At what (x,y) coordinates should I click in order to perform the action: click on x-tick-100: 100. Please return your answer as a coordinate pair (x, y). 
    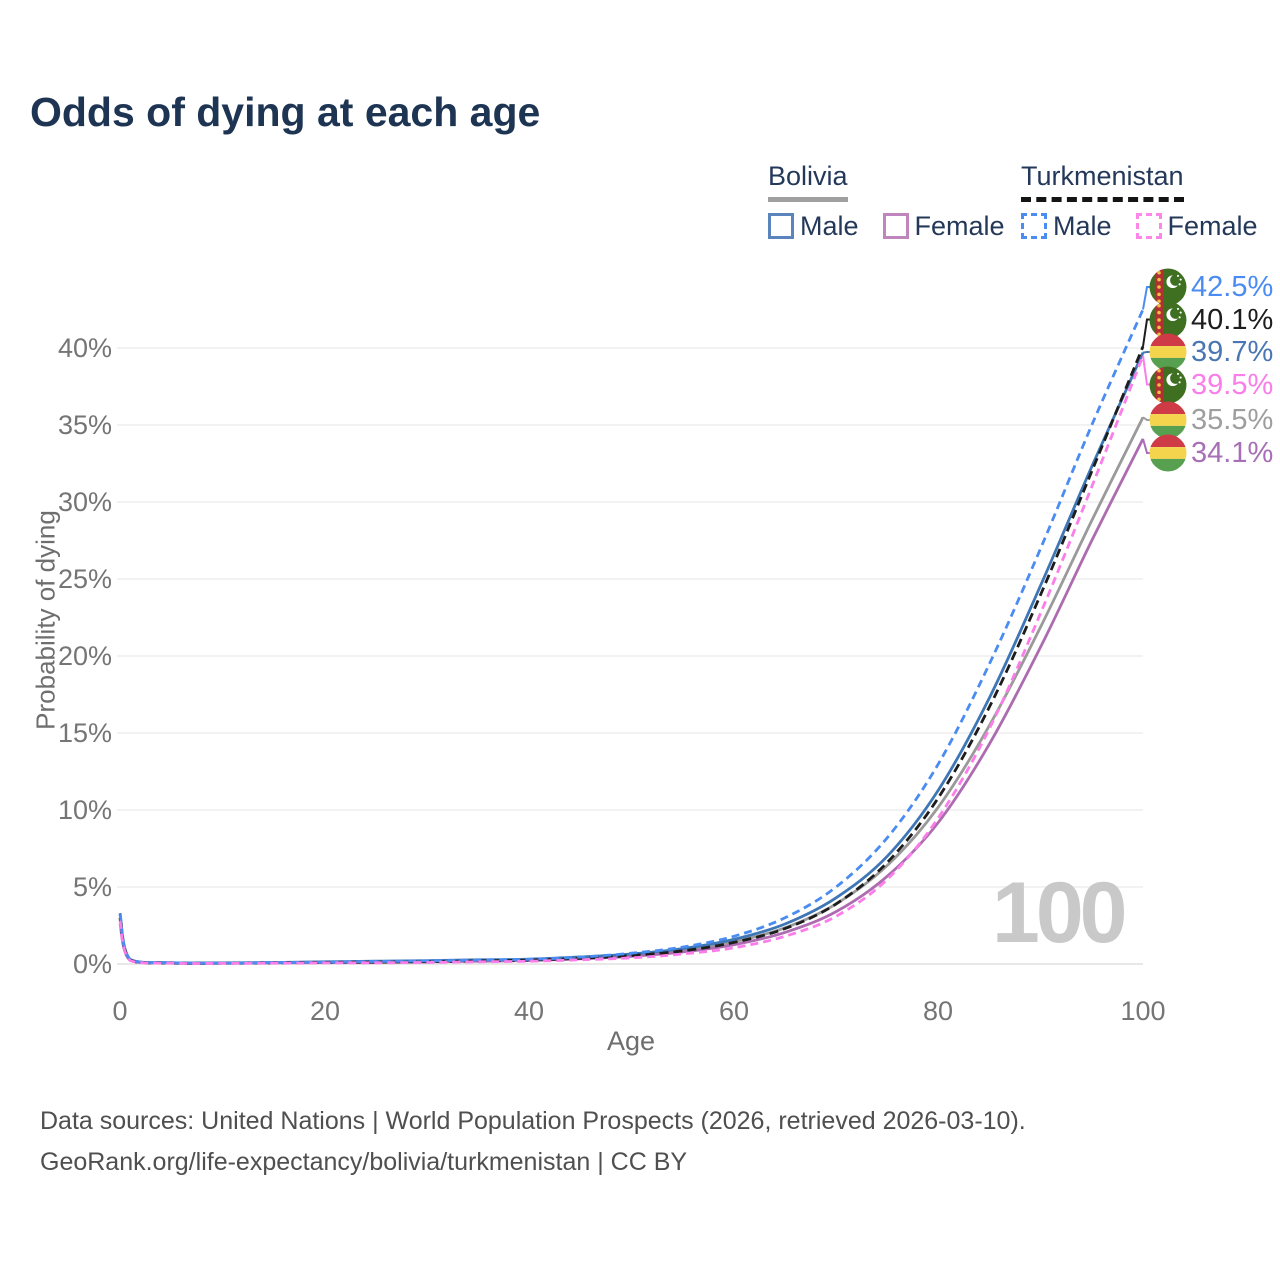
    Looking at the image, I should click on (1143, 1011).